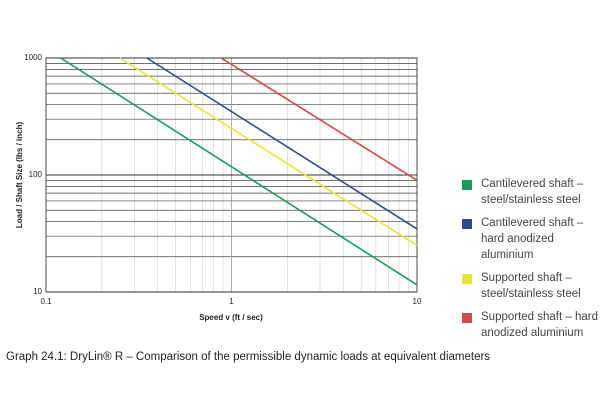 The width and height of the screenshot is (608, 418). Describe the element at coordinates (319, 119) in the screenshot. I see `series-line` at that location.